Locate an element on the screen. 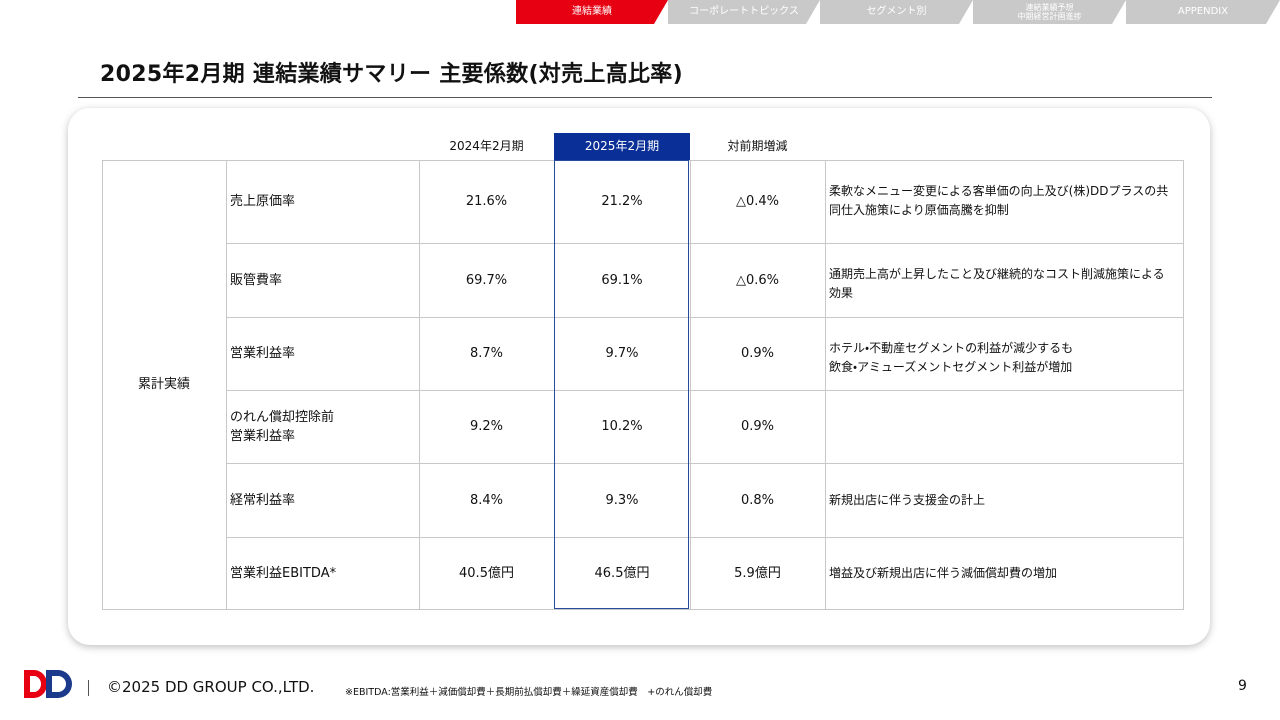  nav-tab: コーポレートトピックス is located at coordinates (744, 12).